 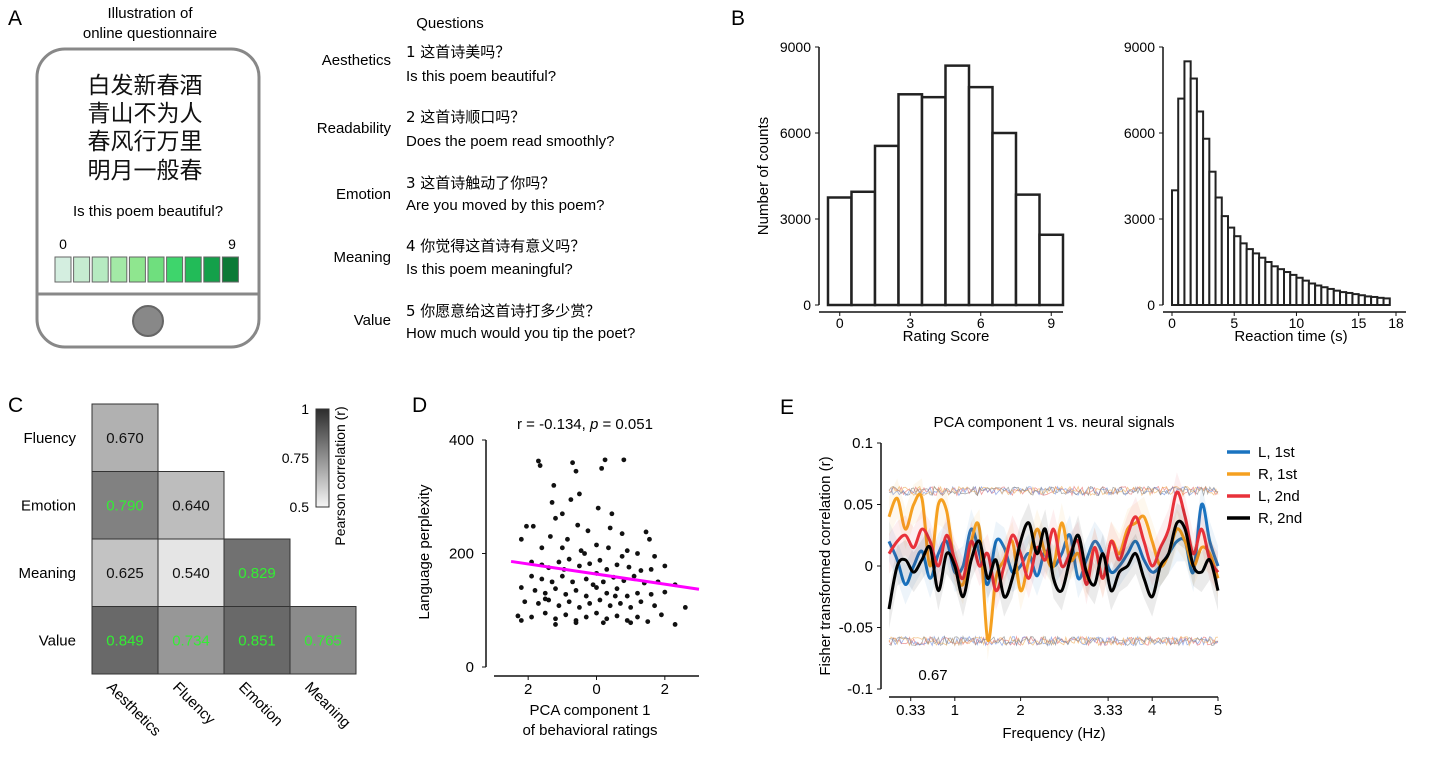 I want to click on reaction-time-histogram: 0 3000 6000 9000 0 5 10 15 18 Reaction time (s), so click(x=1265, y=192).